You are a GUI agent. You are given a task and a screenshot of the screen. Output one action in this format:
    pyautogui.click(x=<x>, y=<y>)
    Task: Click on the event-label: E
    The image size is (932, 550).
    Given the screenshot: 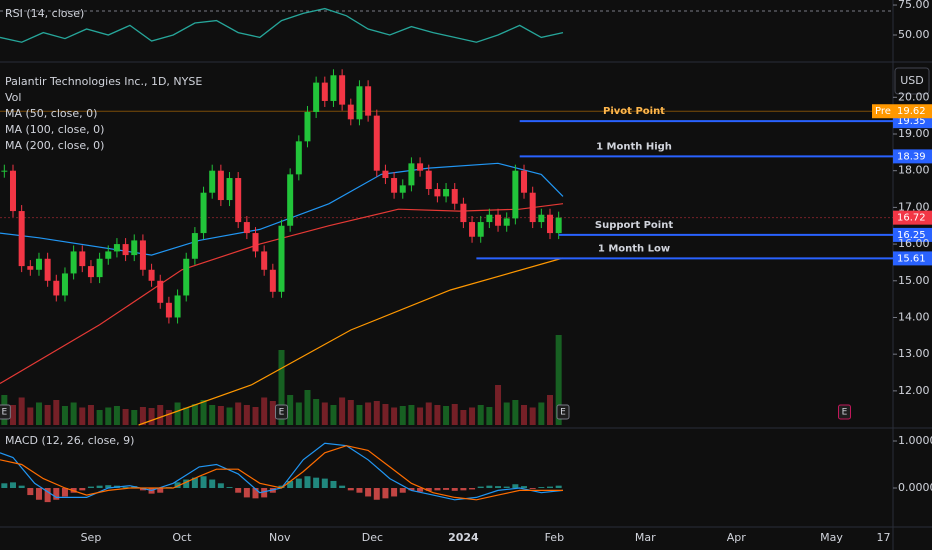 What is the action you would take?
    pyautogui.click(x=563, y=413)
    